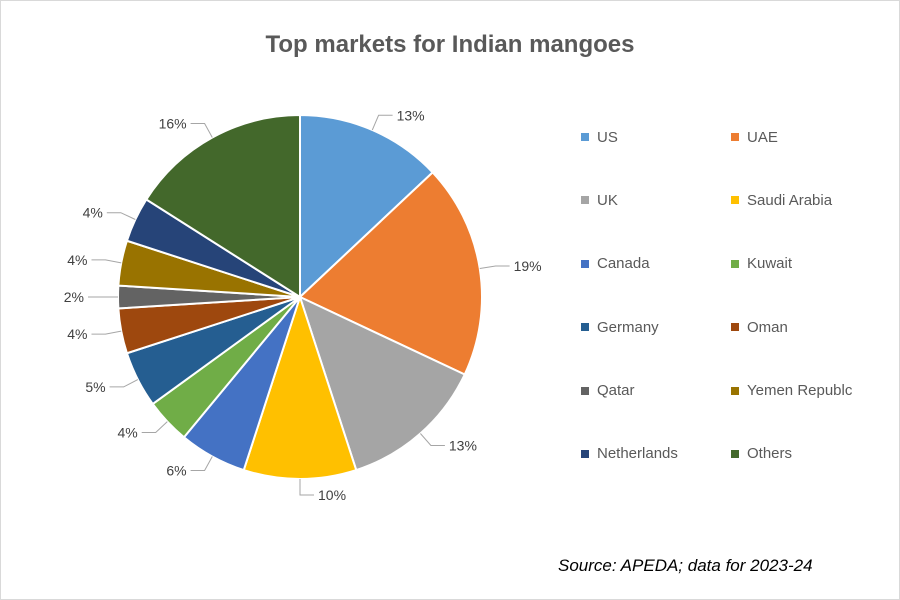 The image size is (900, 600). Describe the element at coordinates (656, 391) in the screenshot. I see `legend-item-qatar: Qatar` at that location.